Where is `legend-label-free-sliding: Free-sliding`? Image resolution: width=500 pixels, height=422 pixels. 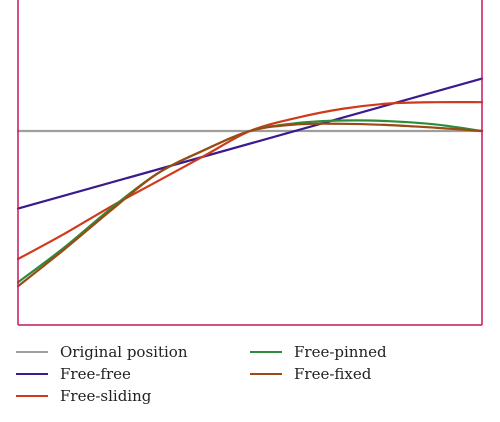
legend-label-free-sliding: Free-sliding is located at coordinates (106, 396).